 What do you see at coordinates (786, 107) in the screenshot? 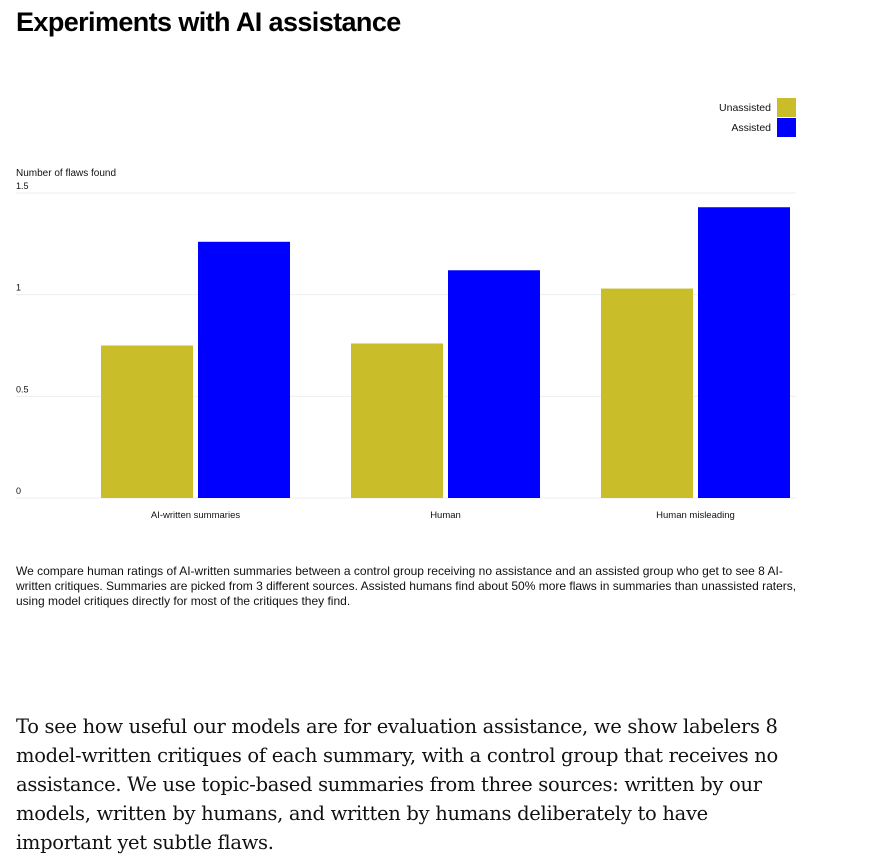
I see `legend-swatch-unassisted` at bounding box center [786, 107].